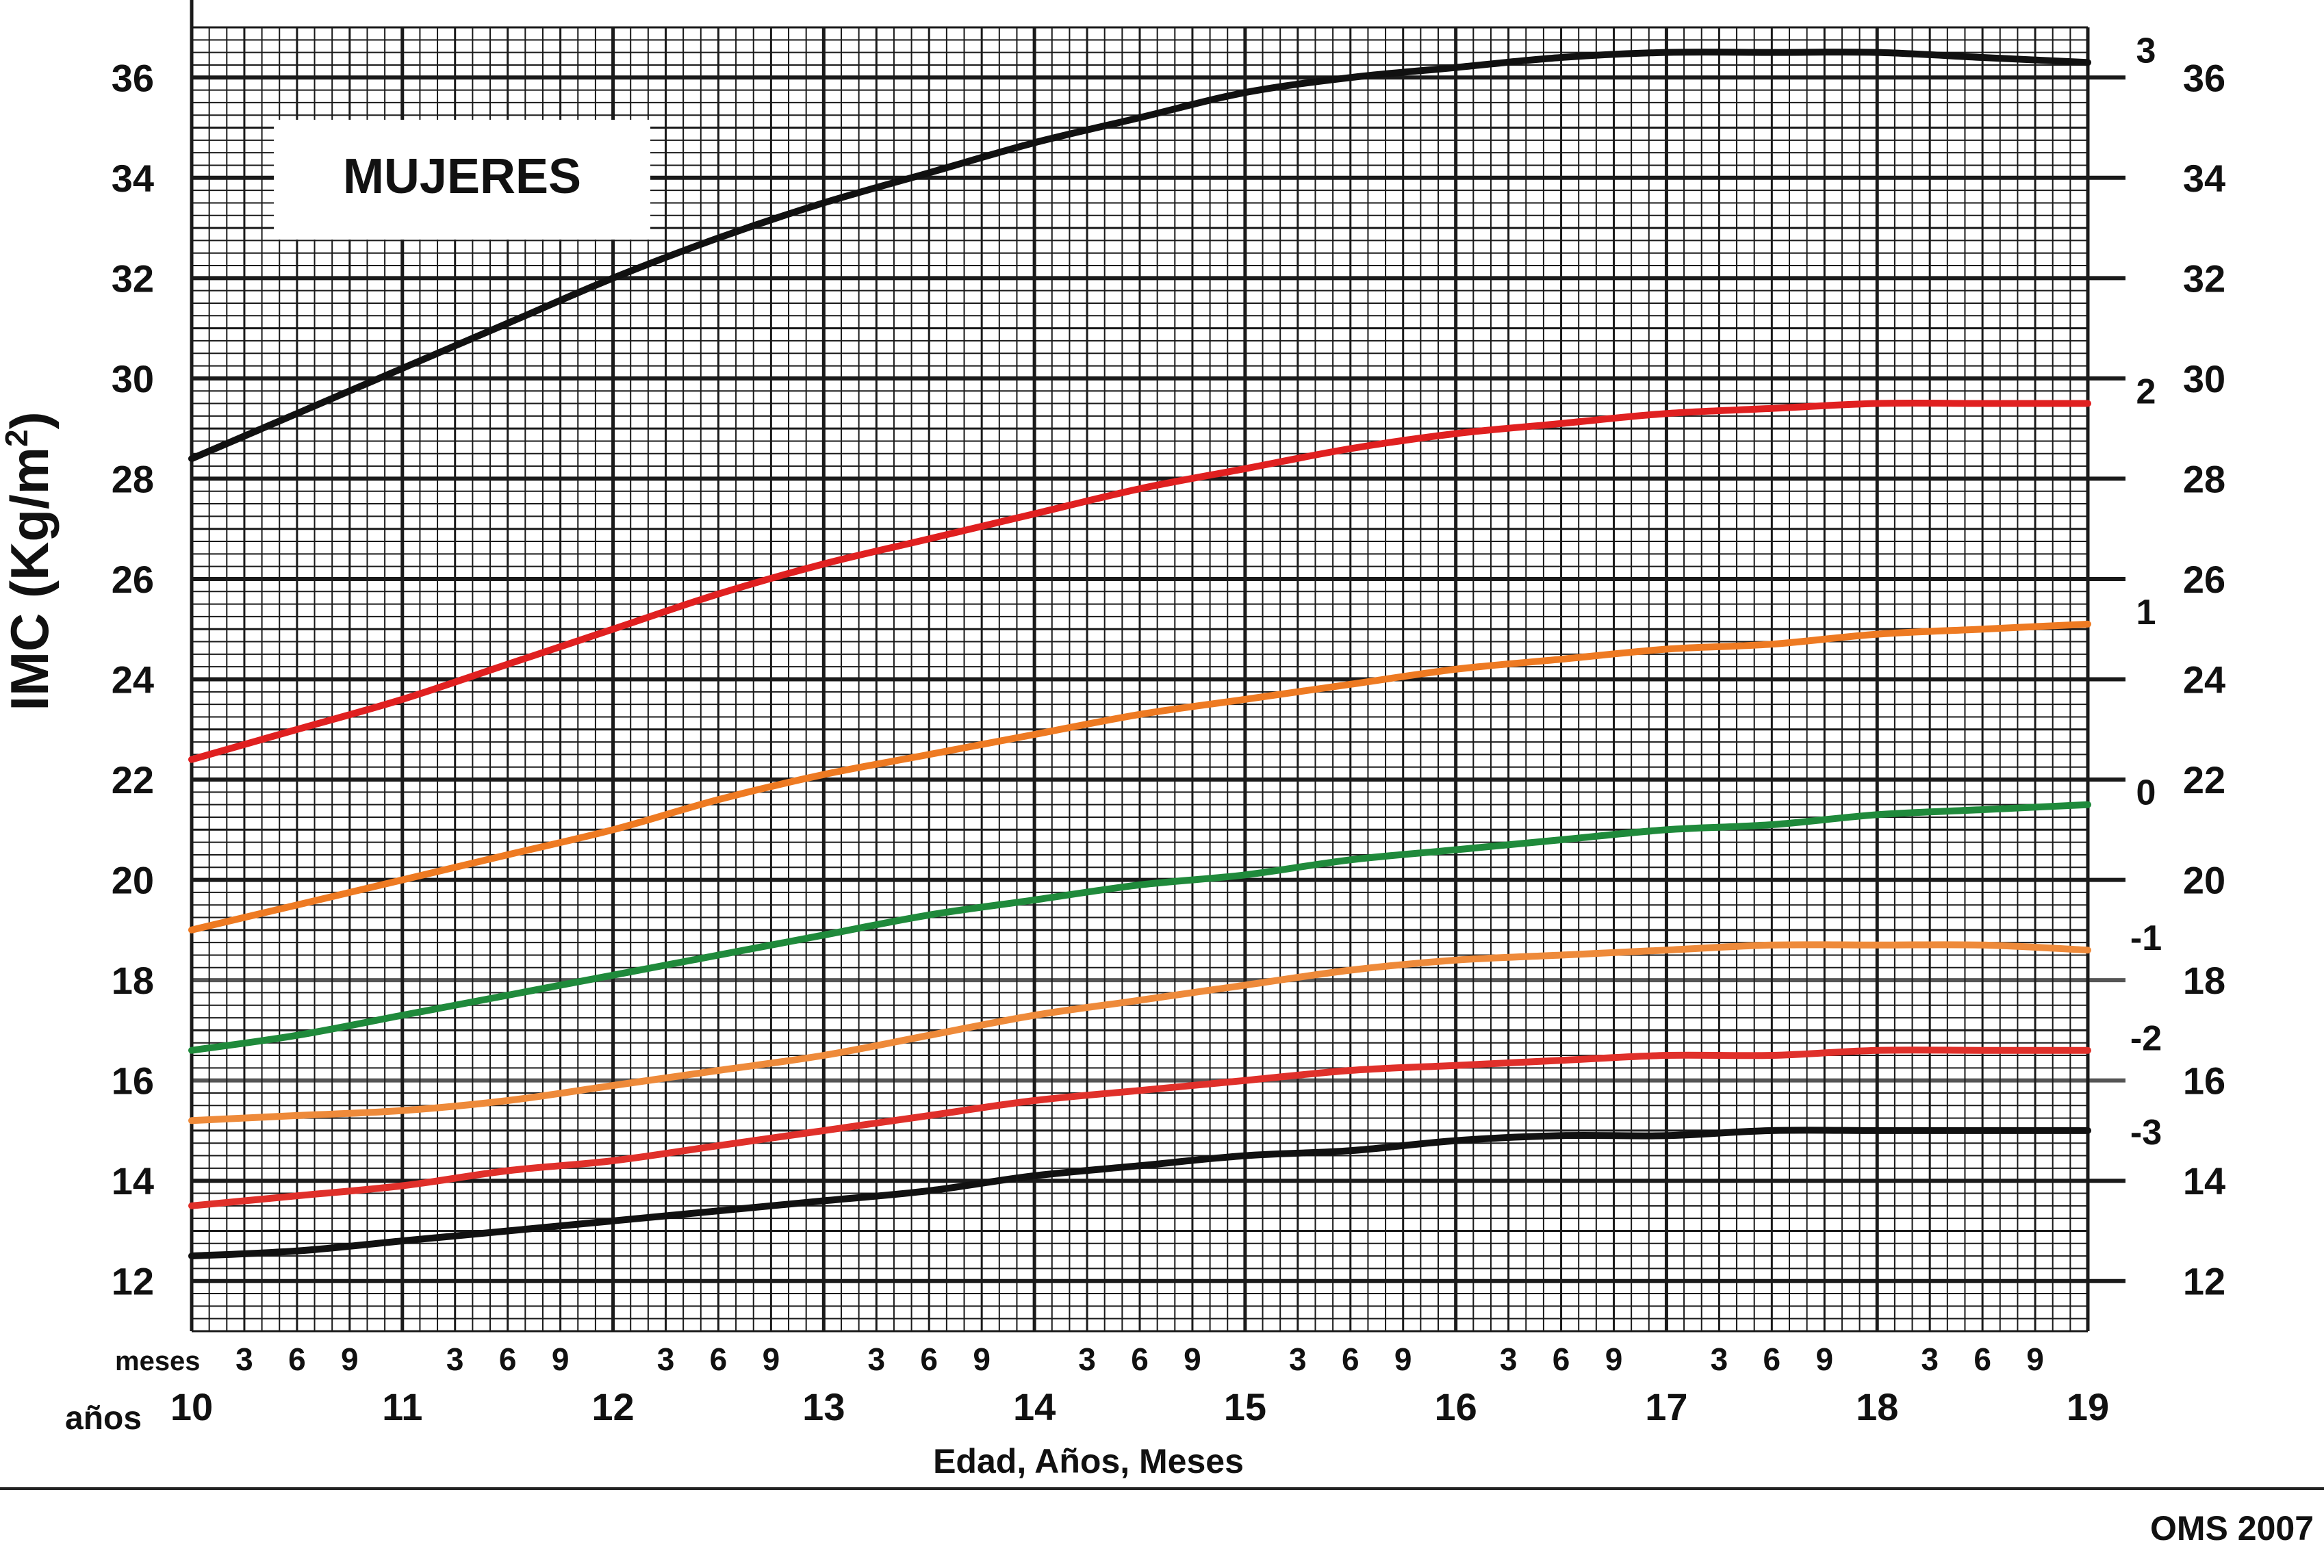 The height and width of the screenshot is (1568, 2324). I want to click on x-tick-label-year: 16, so click(1456, 1406).